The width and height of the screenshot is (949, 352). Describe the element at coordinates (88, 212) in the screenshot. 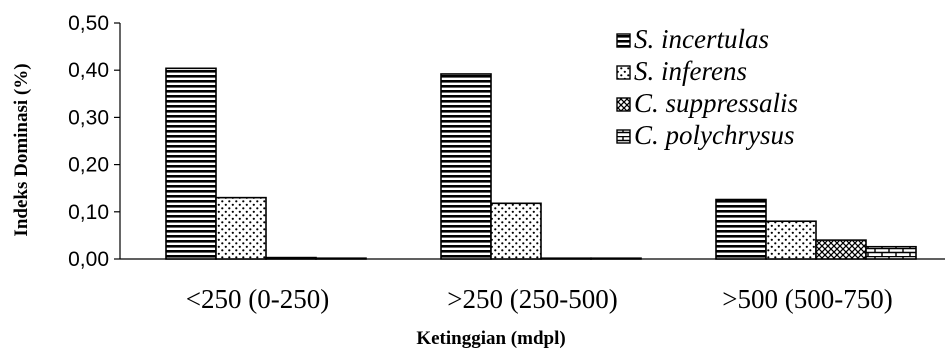

I see `y-tick-label: 0,10` at that location.